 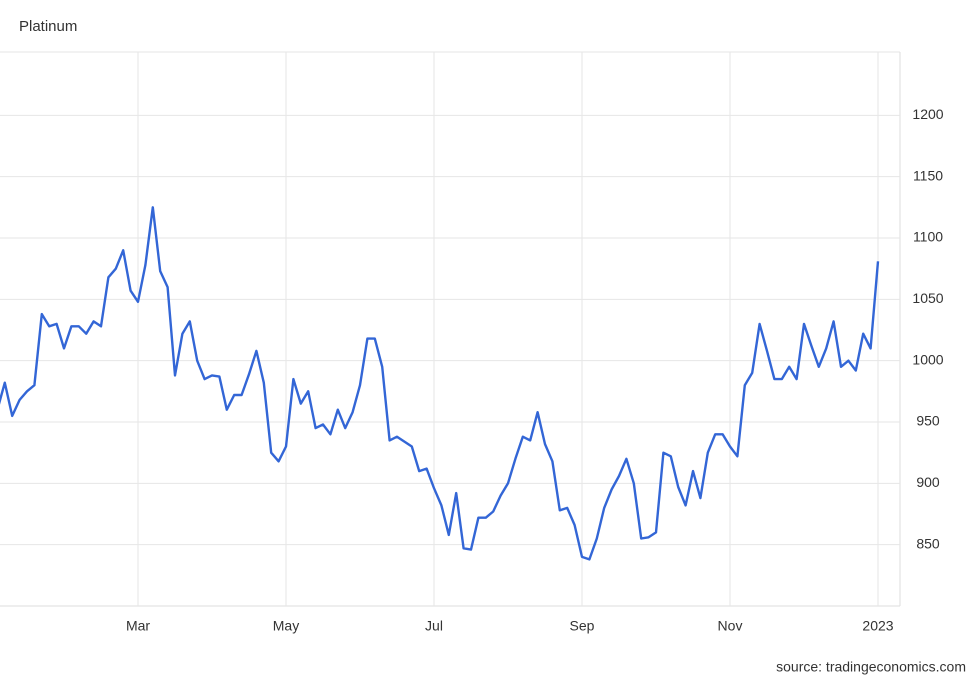 What do you see at coordinates (582, 626) in the screenshot?
I see `x-tick-label: Sep` at bounding box center [582, 626].